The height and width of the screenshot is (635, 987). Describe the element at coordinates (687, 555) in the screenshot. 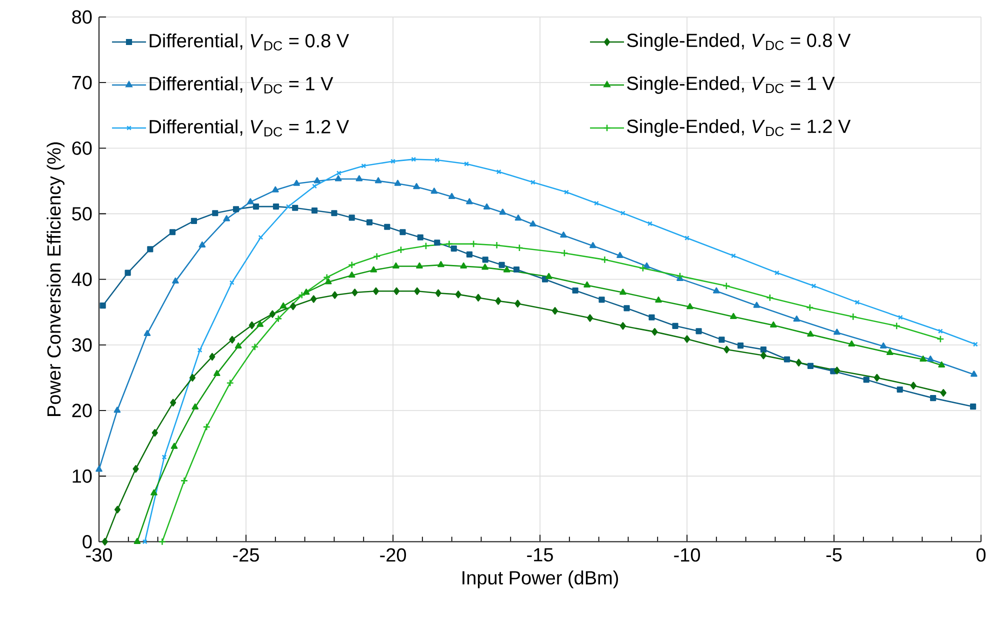

I see `x-tick-label: -10` at that location.